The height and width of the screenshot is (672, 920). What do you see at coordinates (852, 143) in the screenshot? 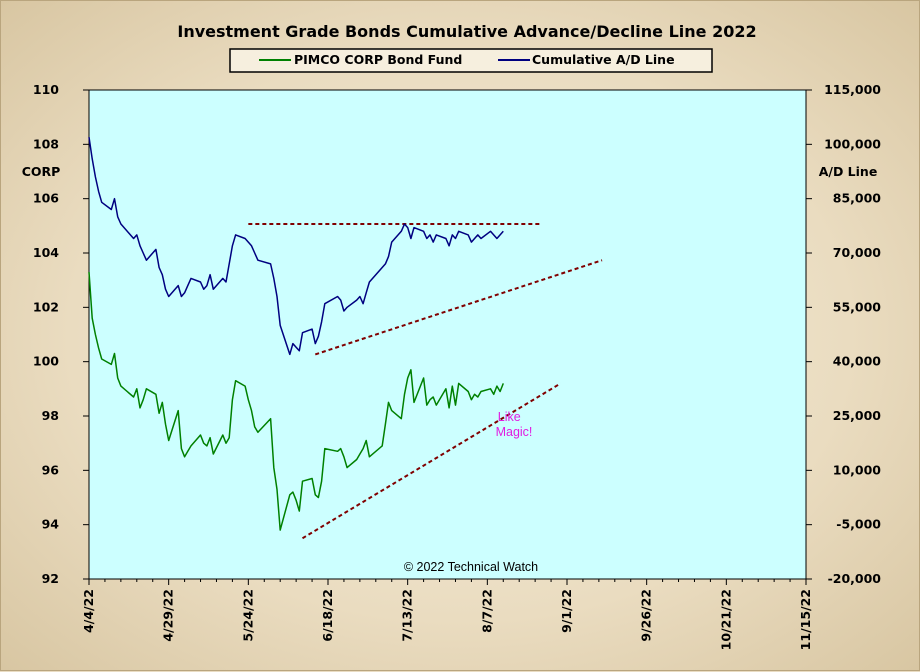
I see `right-tick-label: 100,000` at bounding box center [852, 143].